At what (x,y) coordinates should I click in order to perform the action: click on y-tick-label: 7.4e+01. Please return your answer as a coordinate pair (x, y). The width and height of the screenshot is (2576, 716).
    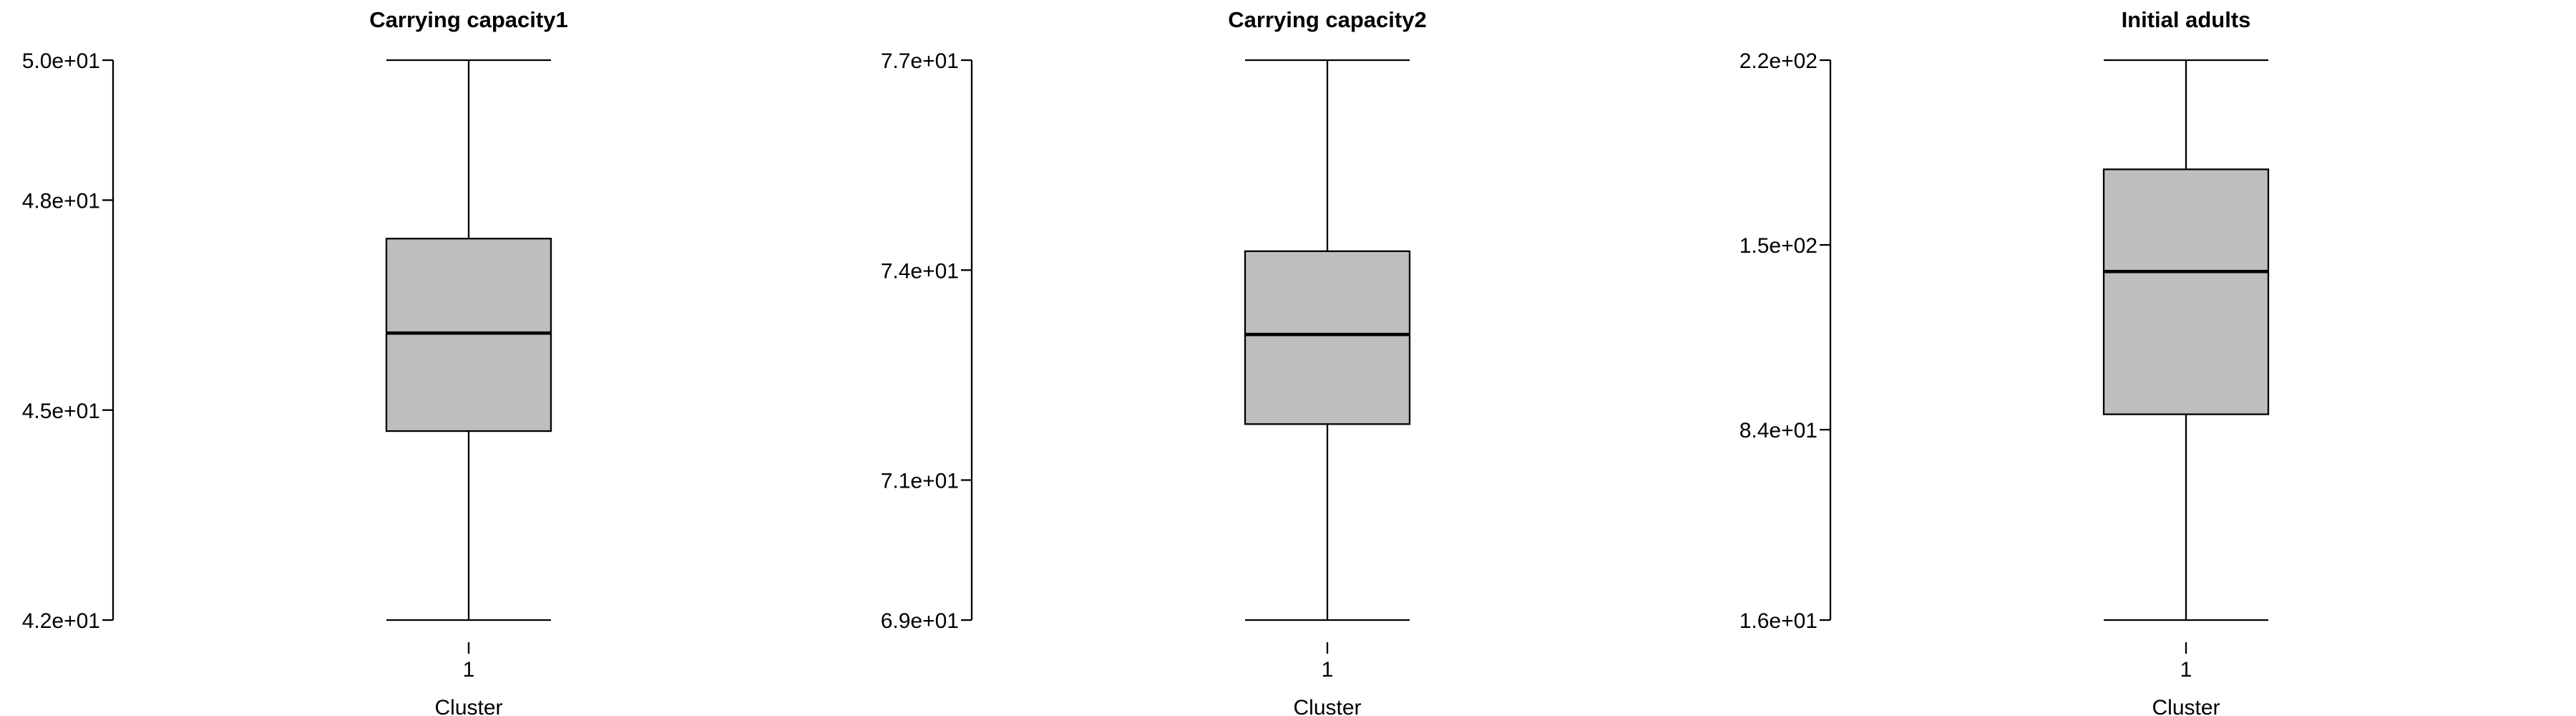
    Looking at the image, I should click on (920, 271).